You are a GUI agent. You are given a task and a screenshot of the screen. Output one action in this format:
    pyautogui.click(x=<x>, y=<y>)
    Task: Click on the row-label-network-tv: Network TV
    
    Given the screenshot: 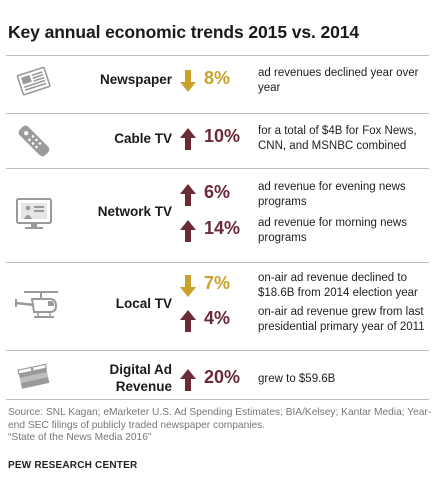 What is the action you would take?
    pyautogui.click(x=134, y=211)
    